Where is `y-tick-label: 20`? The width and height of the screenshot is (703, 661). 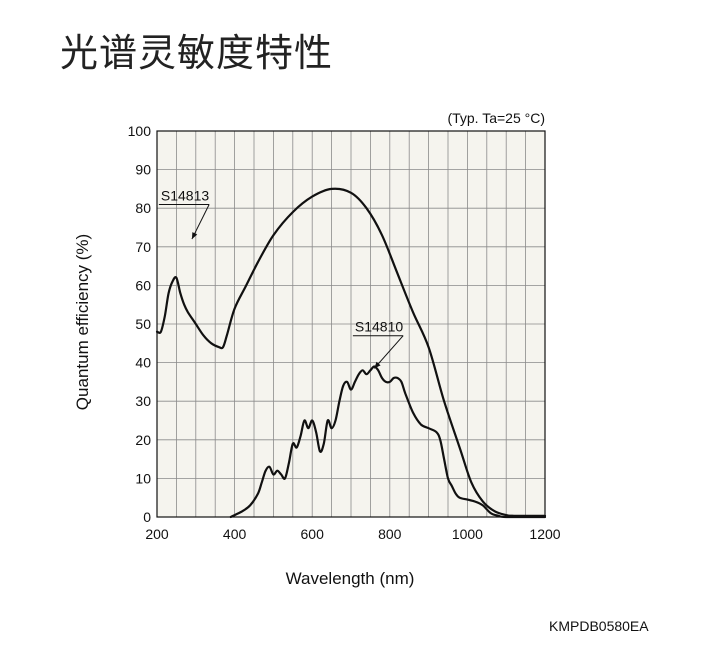
y-tick-label: 20 is located at coordinates (143, 440).